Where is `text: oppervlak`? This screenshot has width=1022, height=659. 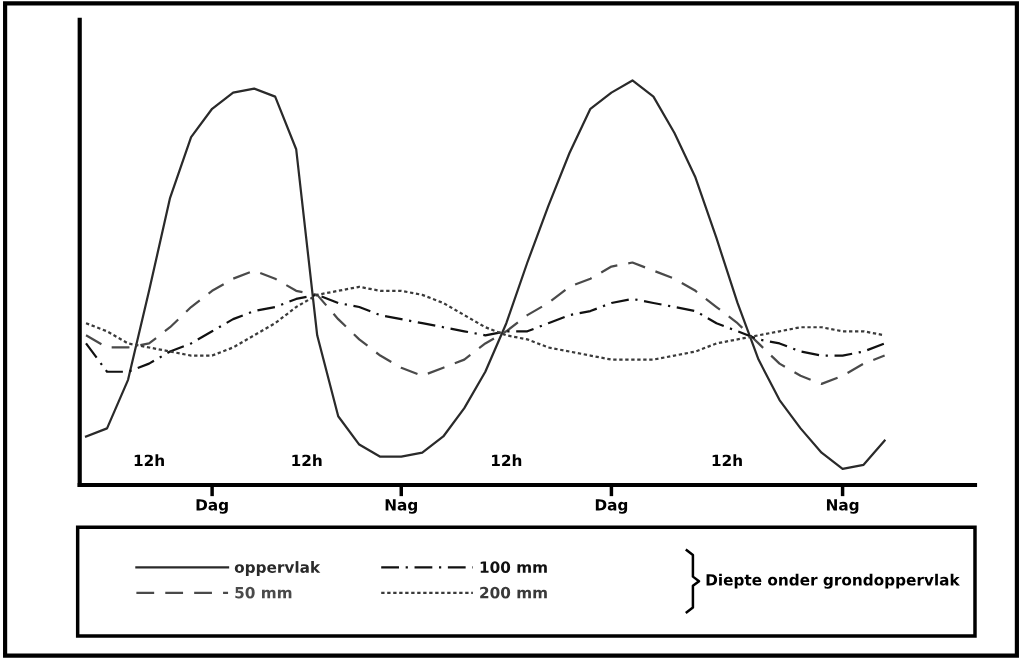 text: oppervlak is located at coordinates (277, 568).